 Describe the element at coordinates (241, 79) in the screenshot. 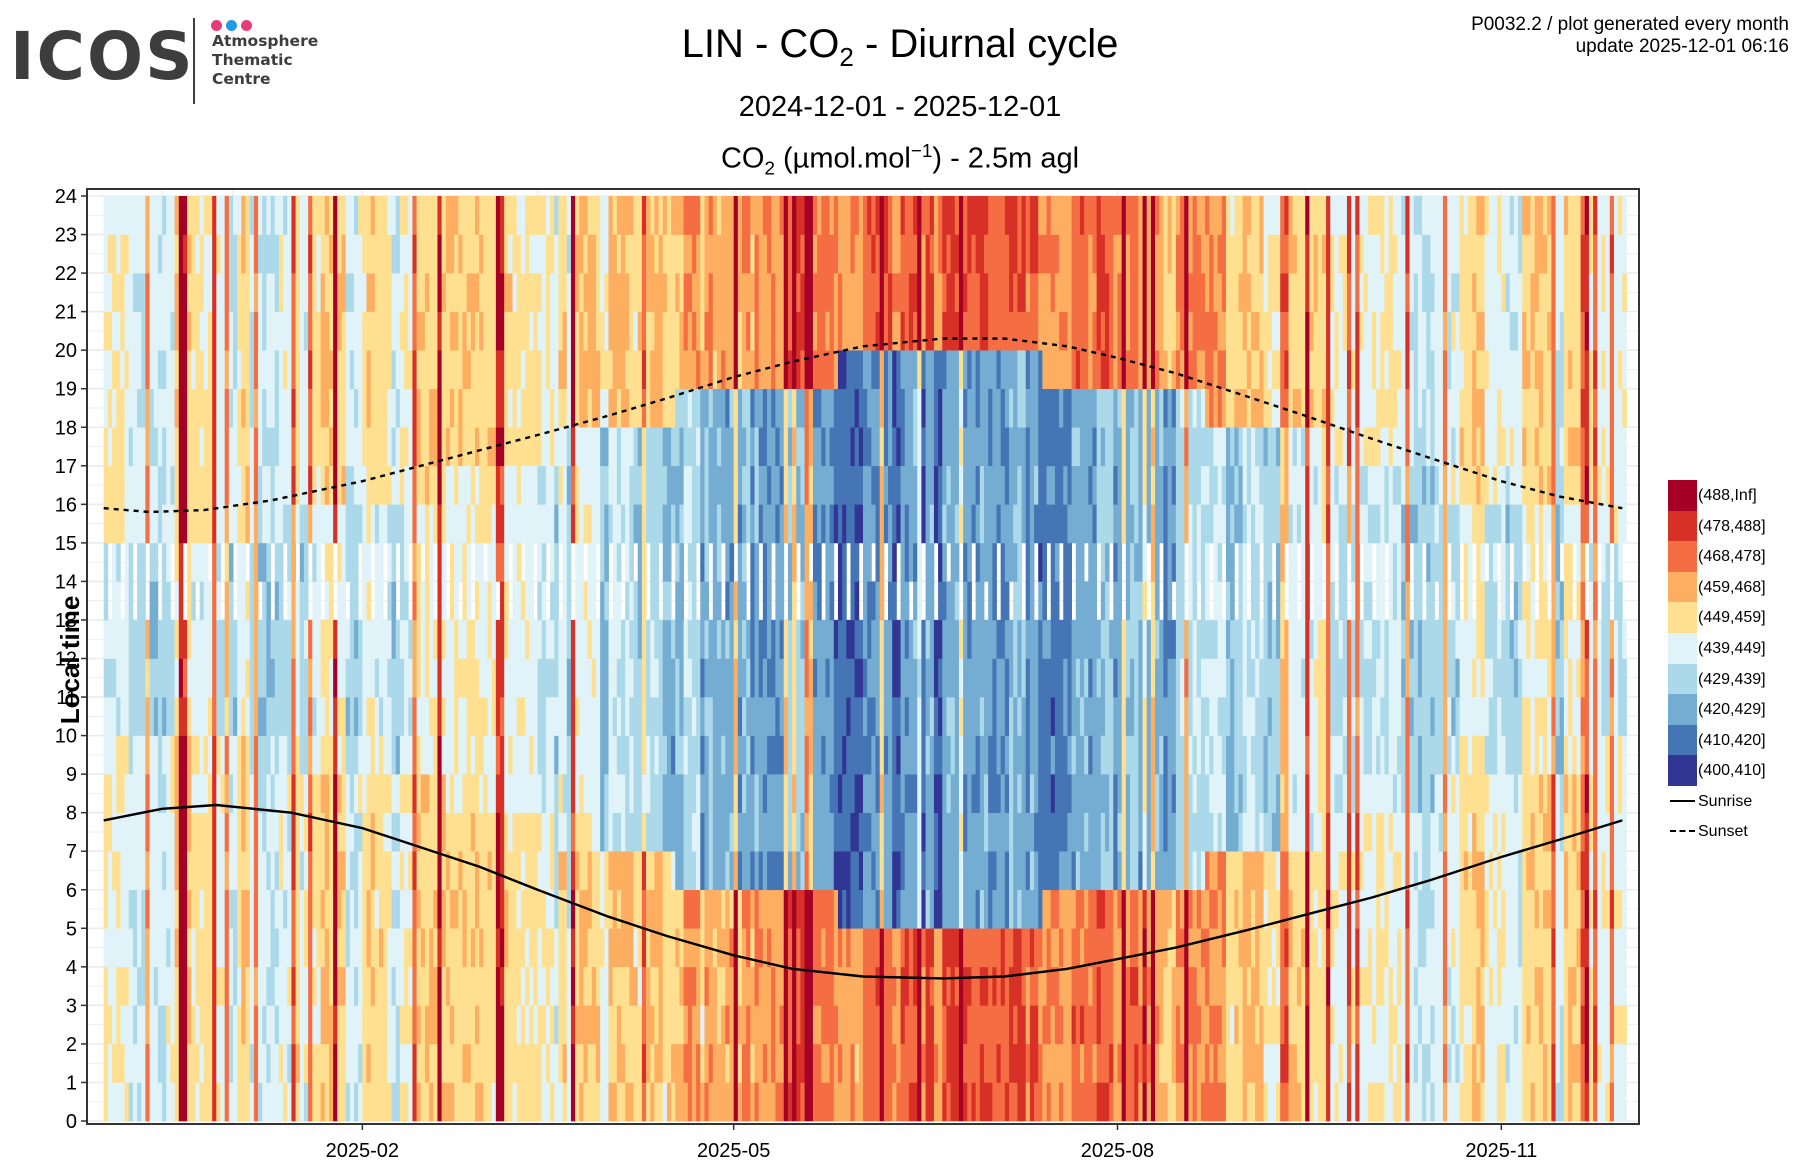

I see `logo-subtitle-line: Centre` at that location.